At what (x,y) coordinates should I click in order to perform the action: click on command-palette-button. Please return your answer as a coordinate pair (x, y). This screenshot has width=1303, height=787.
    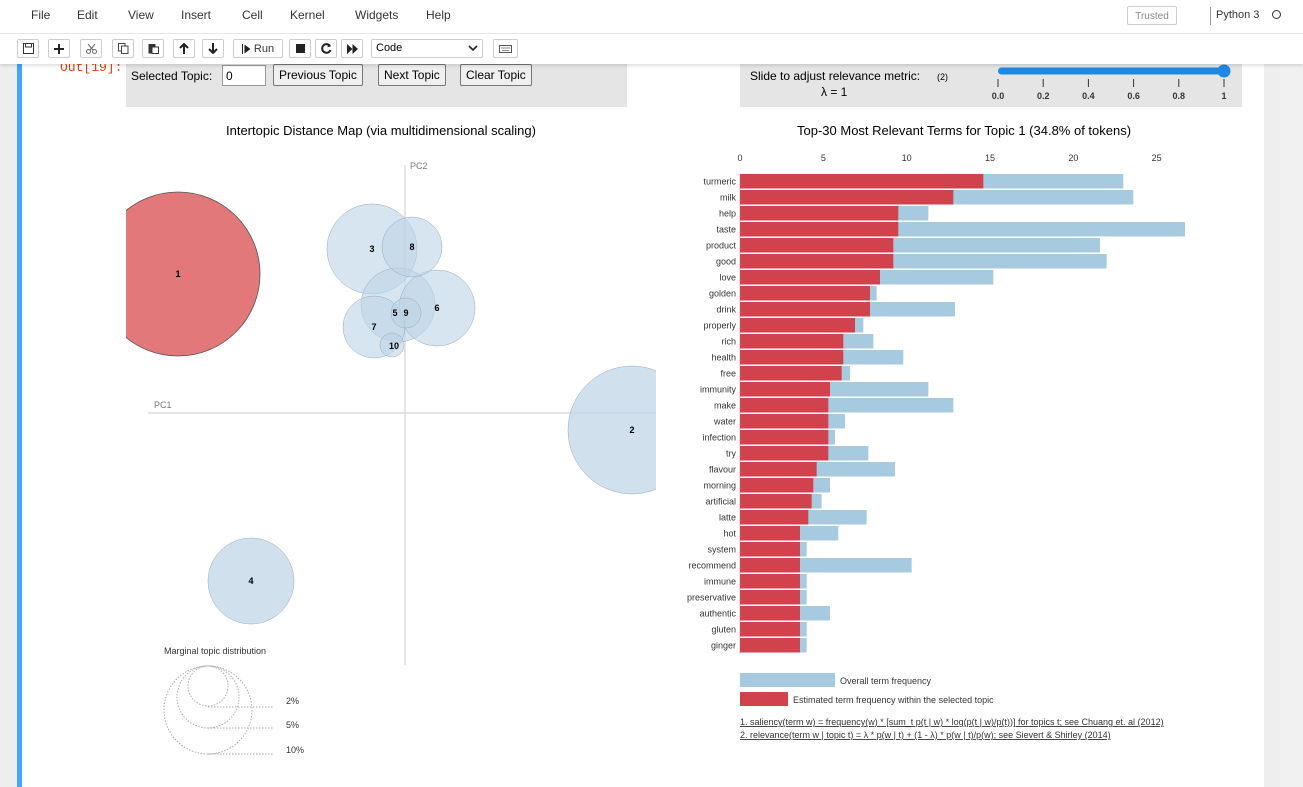
    Looking at the image, I should click on (505, 48).